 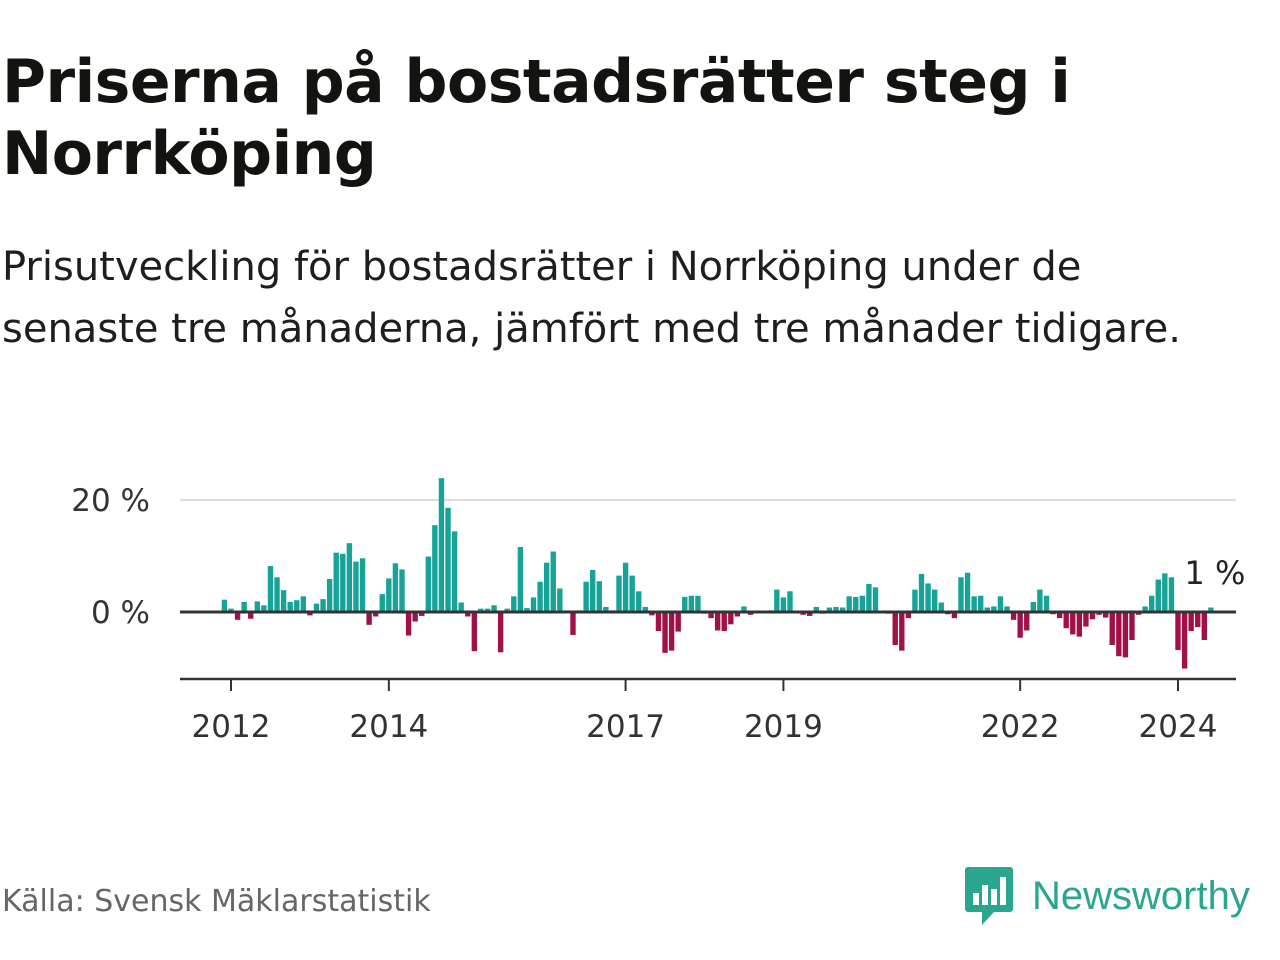 What do you see at coordinates (1141, 895) in the screenshot?
I see `brand-name: Newsworthy` at bounding box center [1141, 895].